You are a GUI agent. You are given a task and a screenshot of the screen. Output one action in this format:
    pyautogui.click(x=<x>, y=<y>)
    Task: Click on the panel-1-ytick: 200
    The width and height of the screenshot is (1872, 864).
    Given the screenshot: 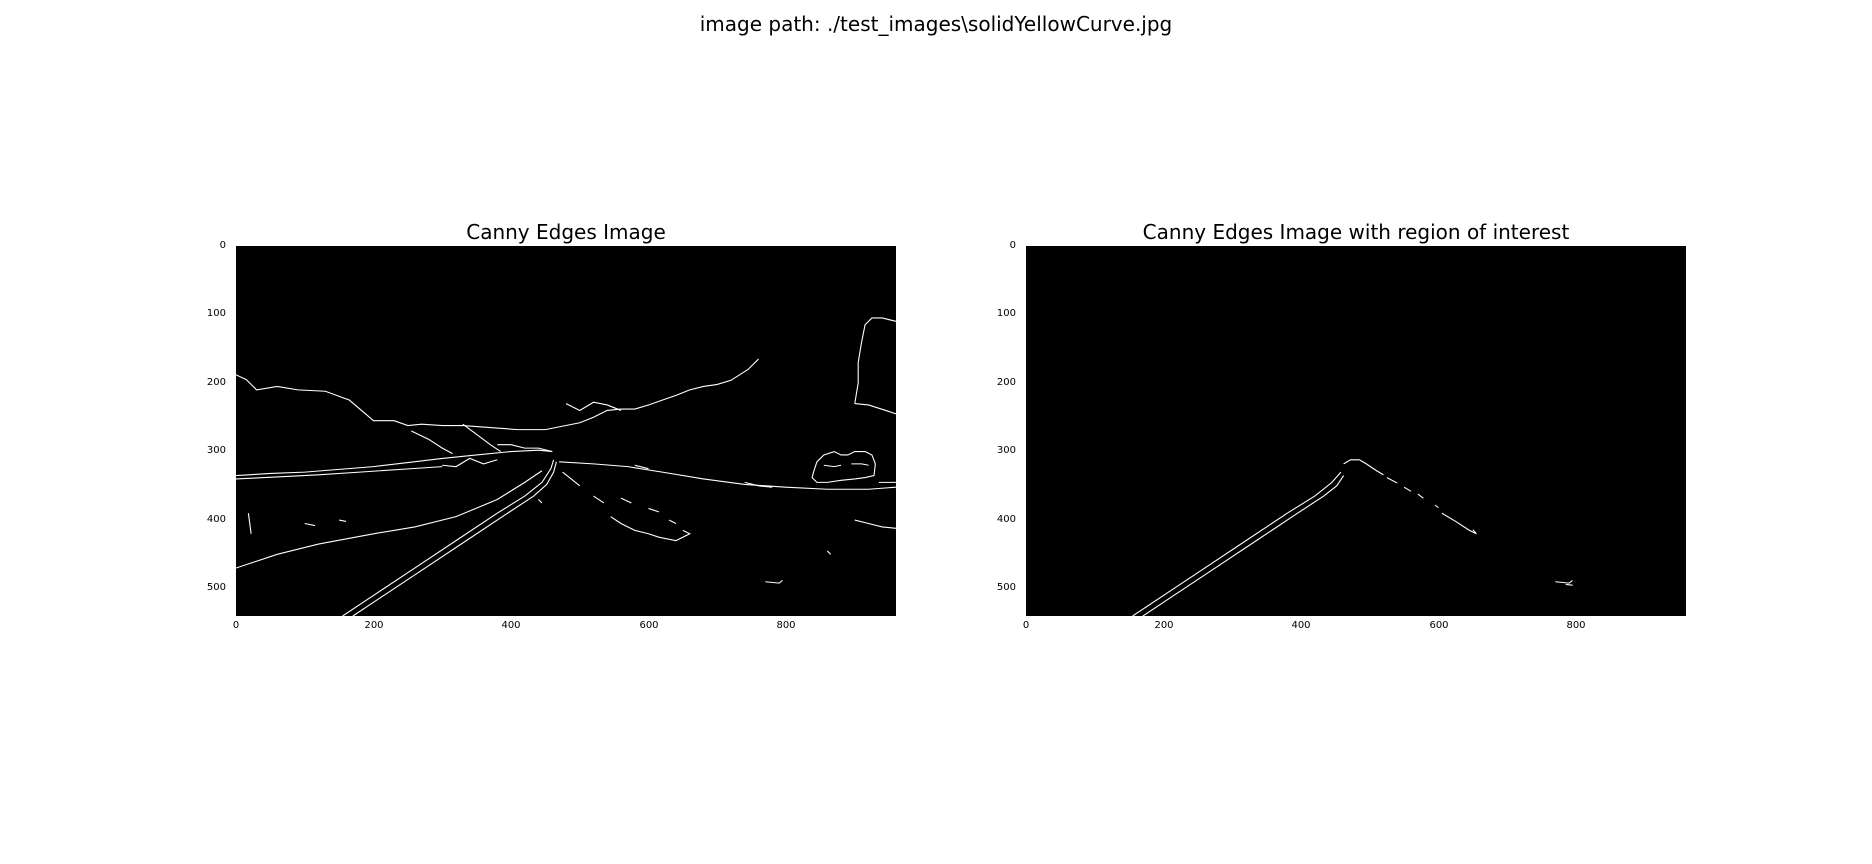 What is the action you would take?
    pyautogui.click(x=216, y=382)
    